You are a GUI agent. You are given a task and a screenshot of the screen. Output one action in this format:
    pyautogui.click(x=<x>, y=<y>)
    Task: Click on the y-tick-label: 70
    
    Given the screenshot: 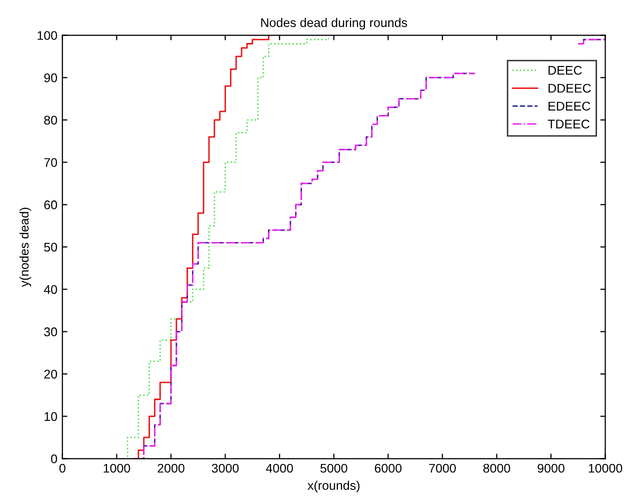 What is the action you would take?
    pyautogui.click(x=51, y=162)
    